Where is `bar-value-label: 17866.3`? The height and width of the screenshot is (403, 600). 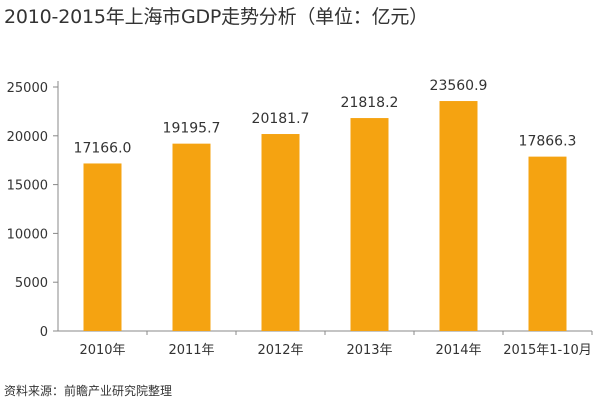 bar-value-label: 17866.3 is located at coordinates (548, 142).